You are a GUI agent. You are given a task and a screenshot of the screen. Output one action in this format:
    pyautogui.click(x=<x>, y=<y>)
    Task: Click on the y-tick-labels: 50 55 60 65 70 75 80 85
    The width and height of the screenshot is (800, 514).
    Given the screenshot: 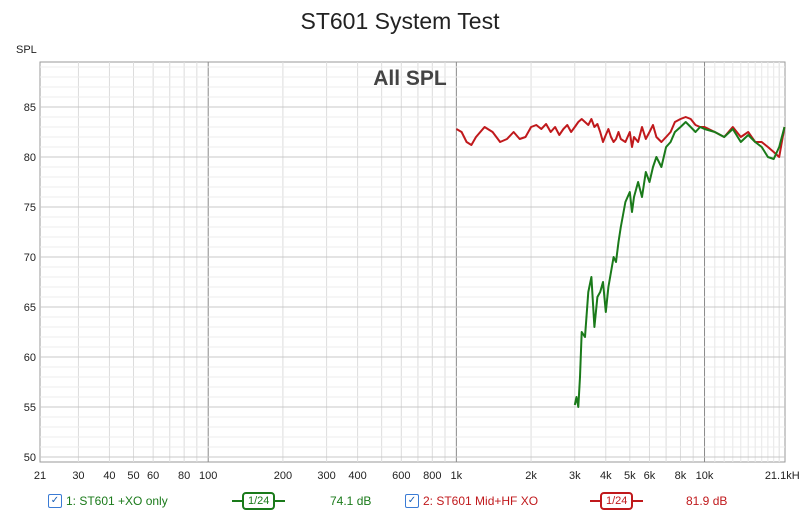 What is the action you would take?
    pyautogui.click(x=30, y=283)
    